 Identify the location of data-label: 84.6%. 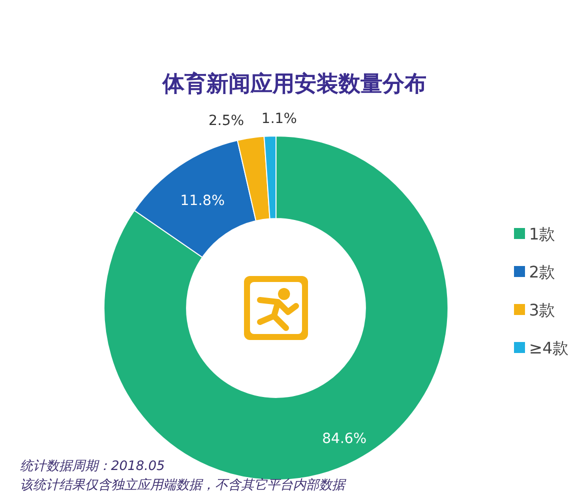
(344, 439).